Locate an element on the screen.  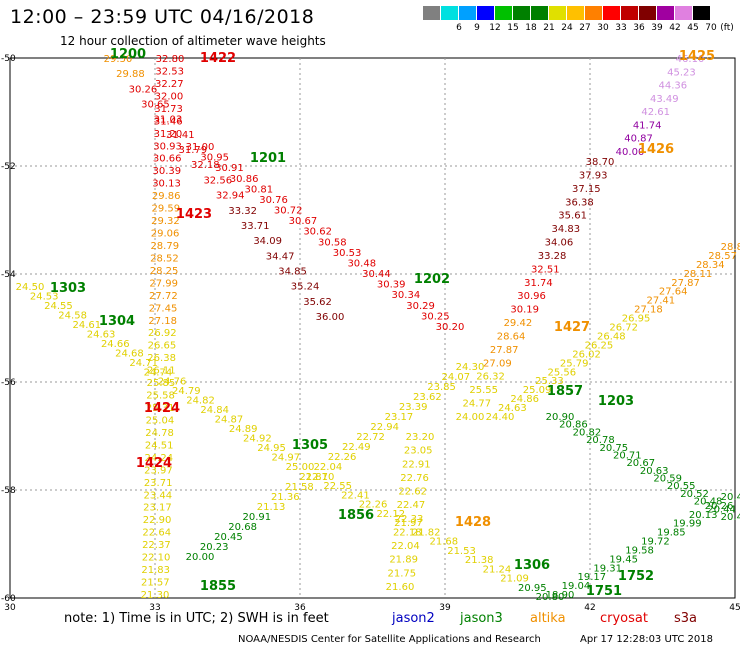
swh-value: 20.26 is located at coordinates (719, 506).